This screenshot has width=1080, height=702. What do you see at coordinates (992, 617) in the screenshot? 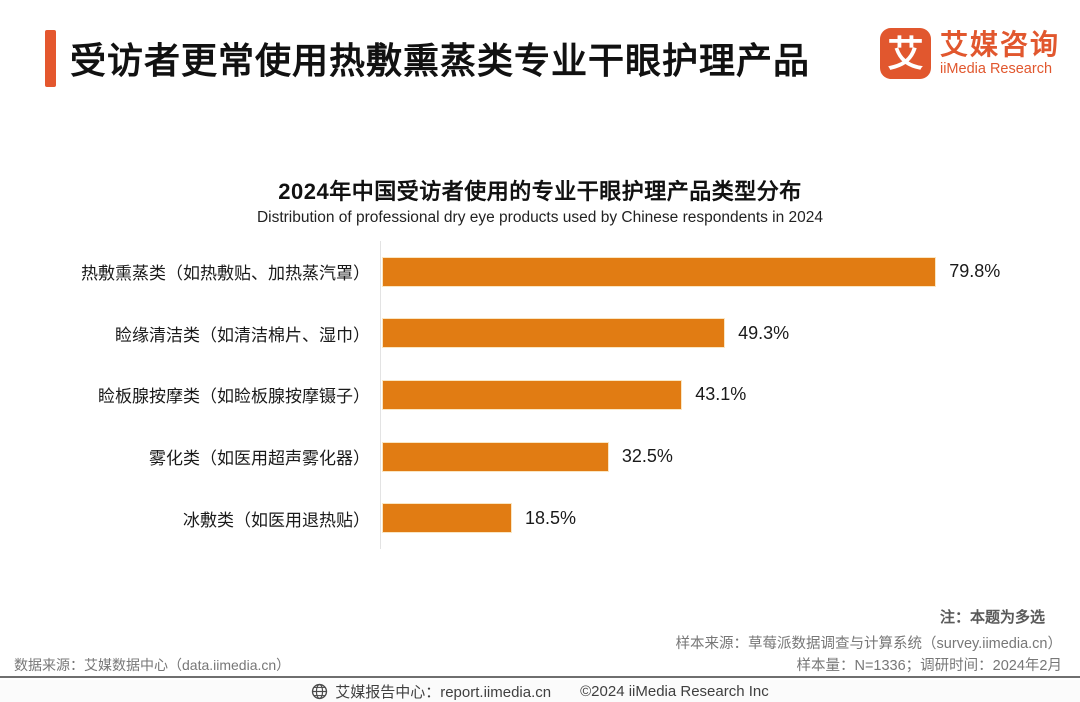
I see `multi-select-note: 注：本题为多选` at bounding box center [992, 617].